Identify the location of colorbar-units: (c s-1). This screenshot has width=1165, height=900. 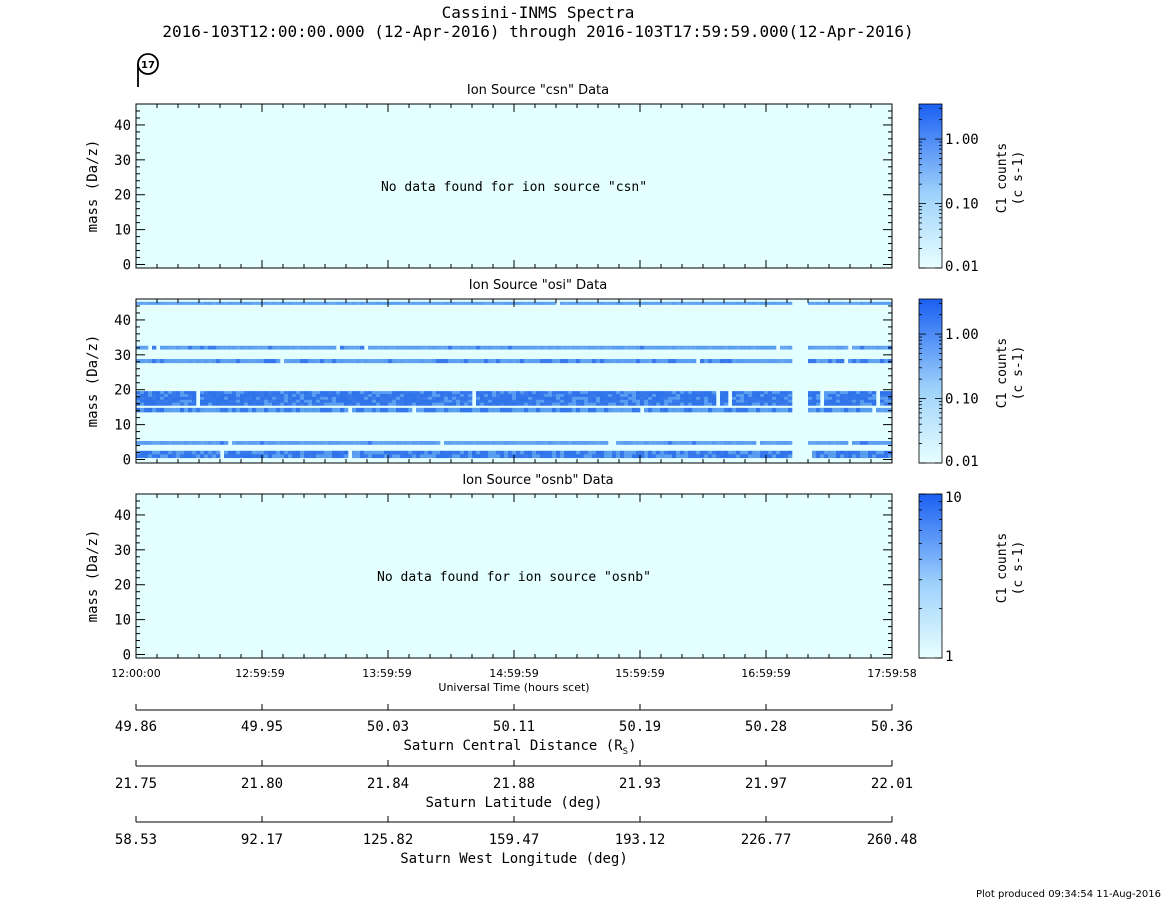
(1018, 568).